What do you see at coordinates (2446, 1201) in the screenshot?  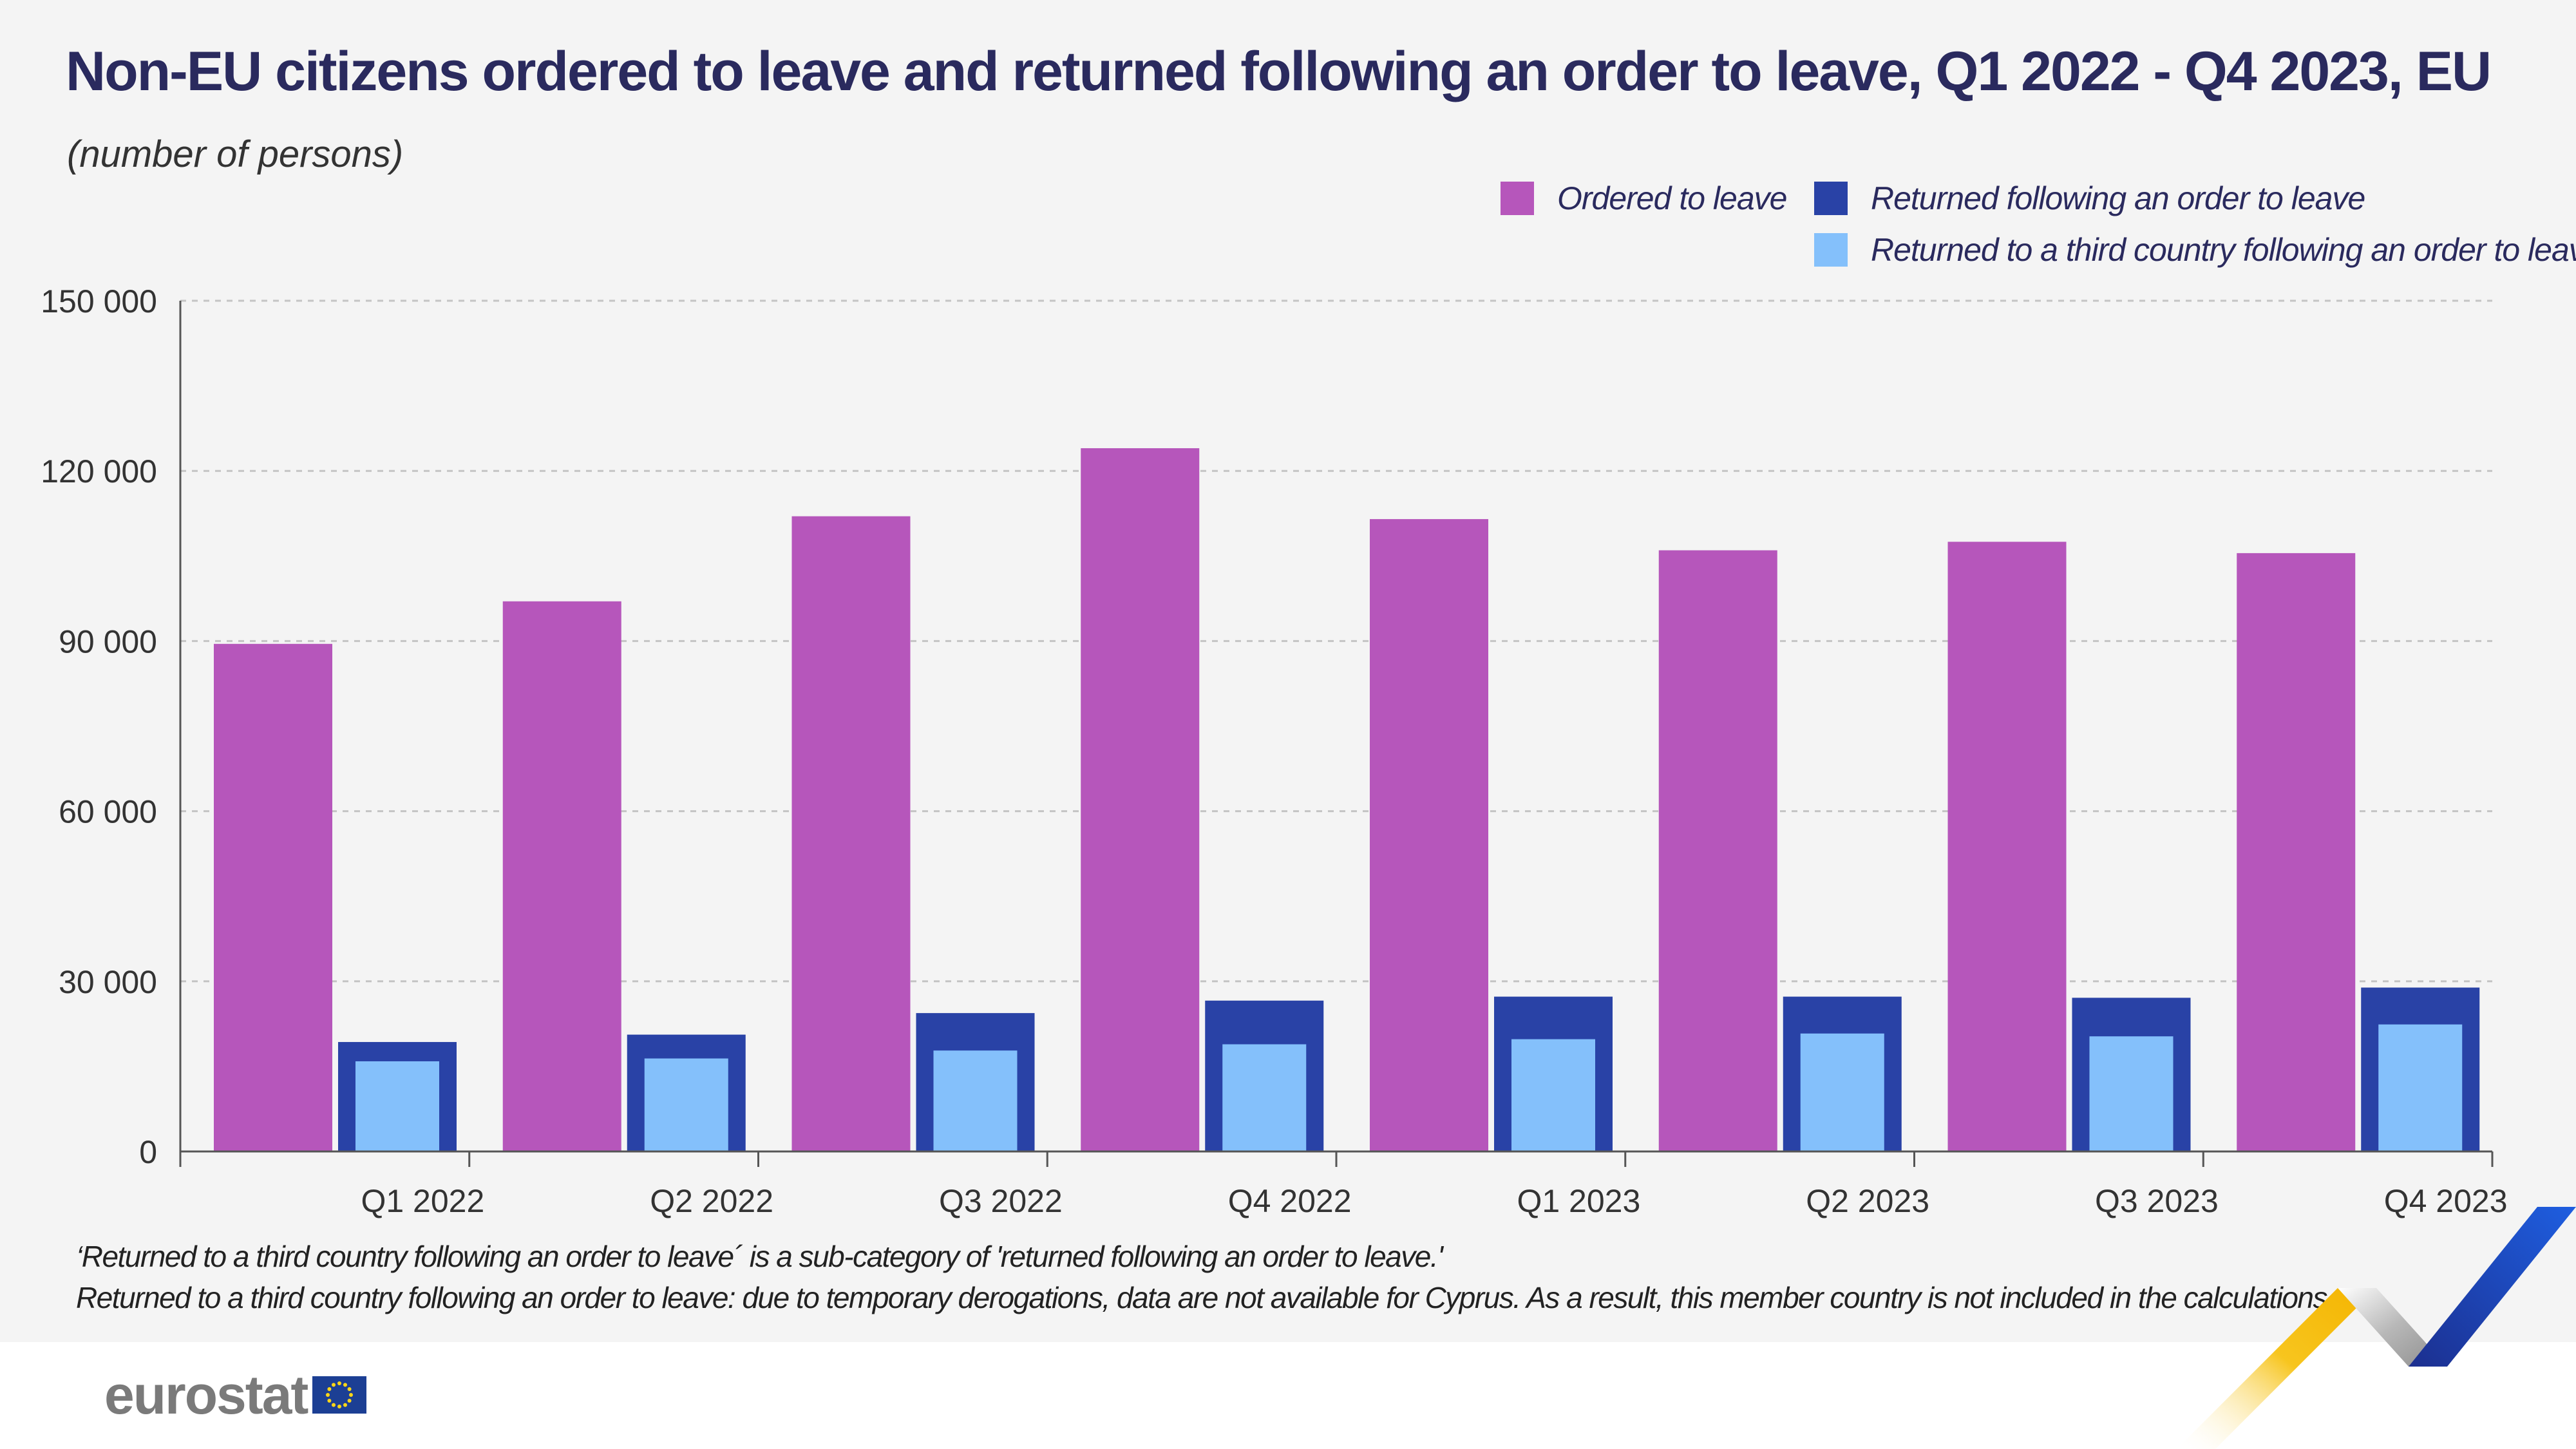 I see `x-tick-label: Q4 2023` at bounding box center [2446, 1201].